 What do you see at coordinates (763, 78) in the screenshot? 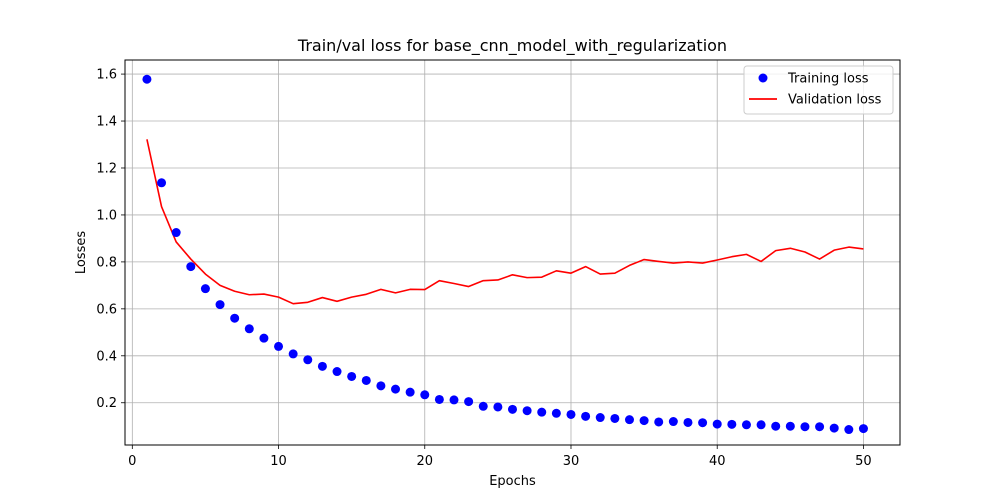
I see `legend-dot-marker` at bounding box center [763, 78].